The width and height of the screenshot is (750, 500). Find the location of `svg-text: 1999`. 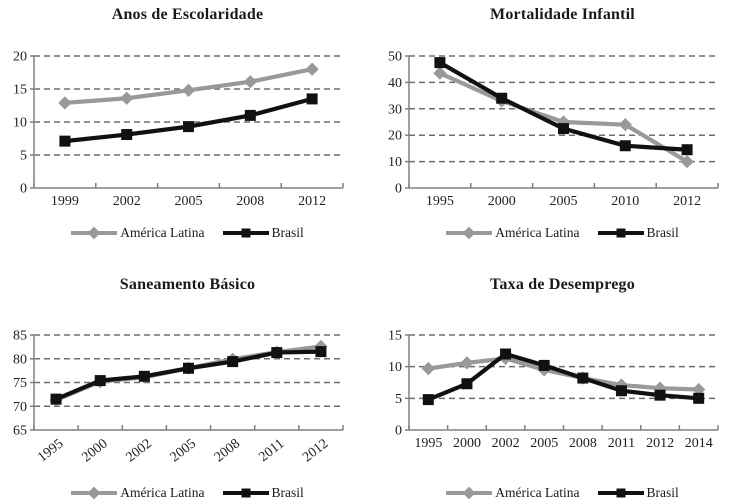

svg-text: 1999 is located at coordinates (65, 201).